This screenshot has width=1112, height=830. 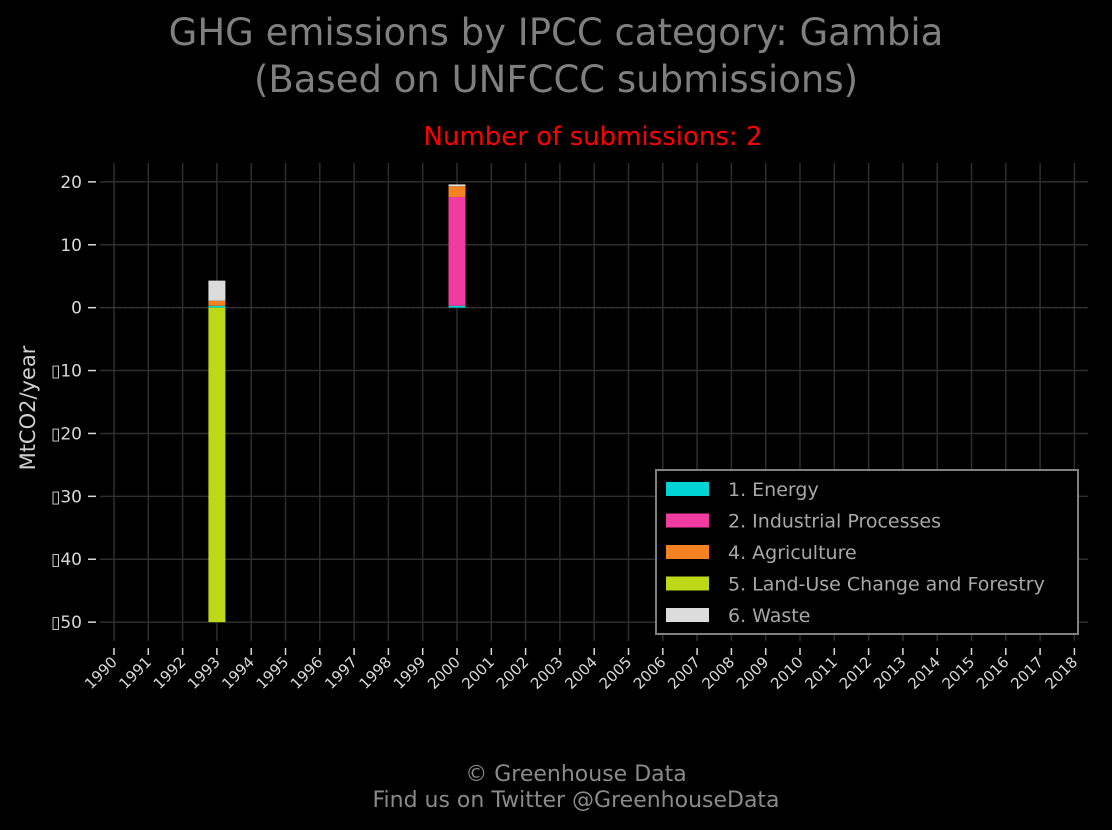 I want to click on x-tick-label: 2008, so click(x=718, y=673).